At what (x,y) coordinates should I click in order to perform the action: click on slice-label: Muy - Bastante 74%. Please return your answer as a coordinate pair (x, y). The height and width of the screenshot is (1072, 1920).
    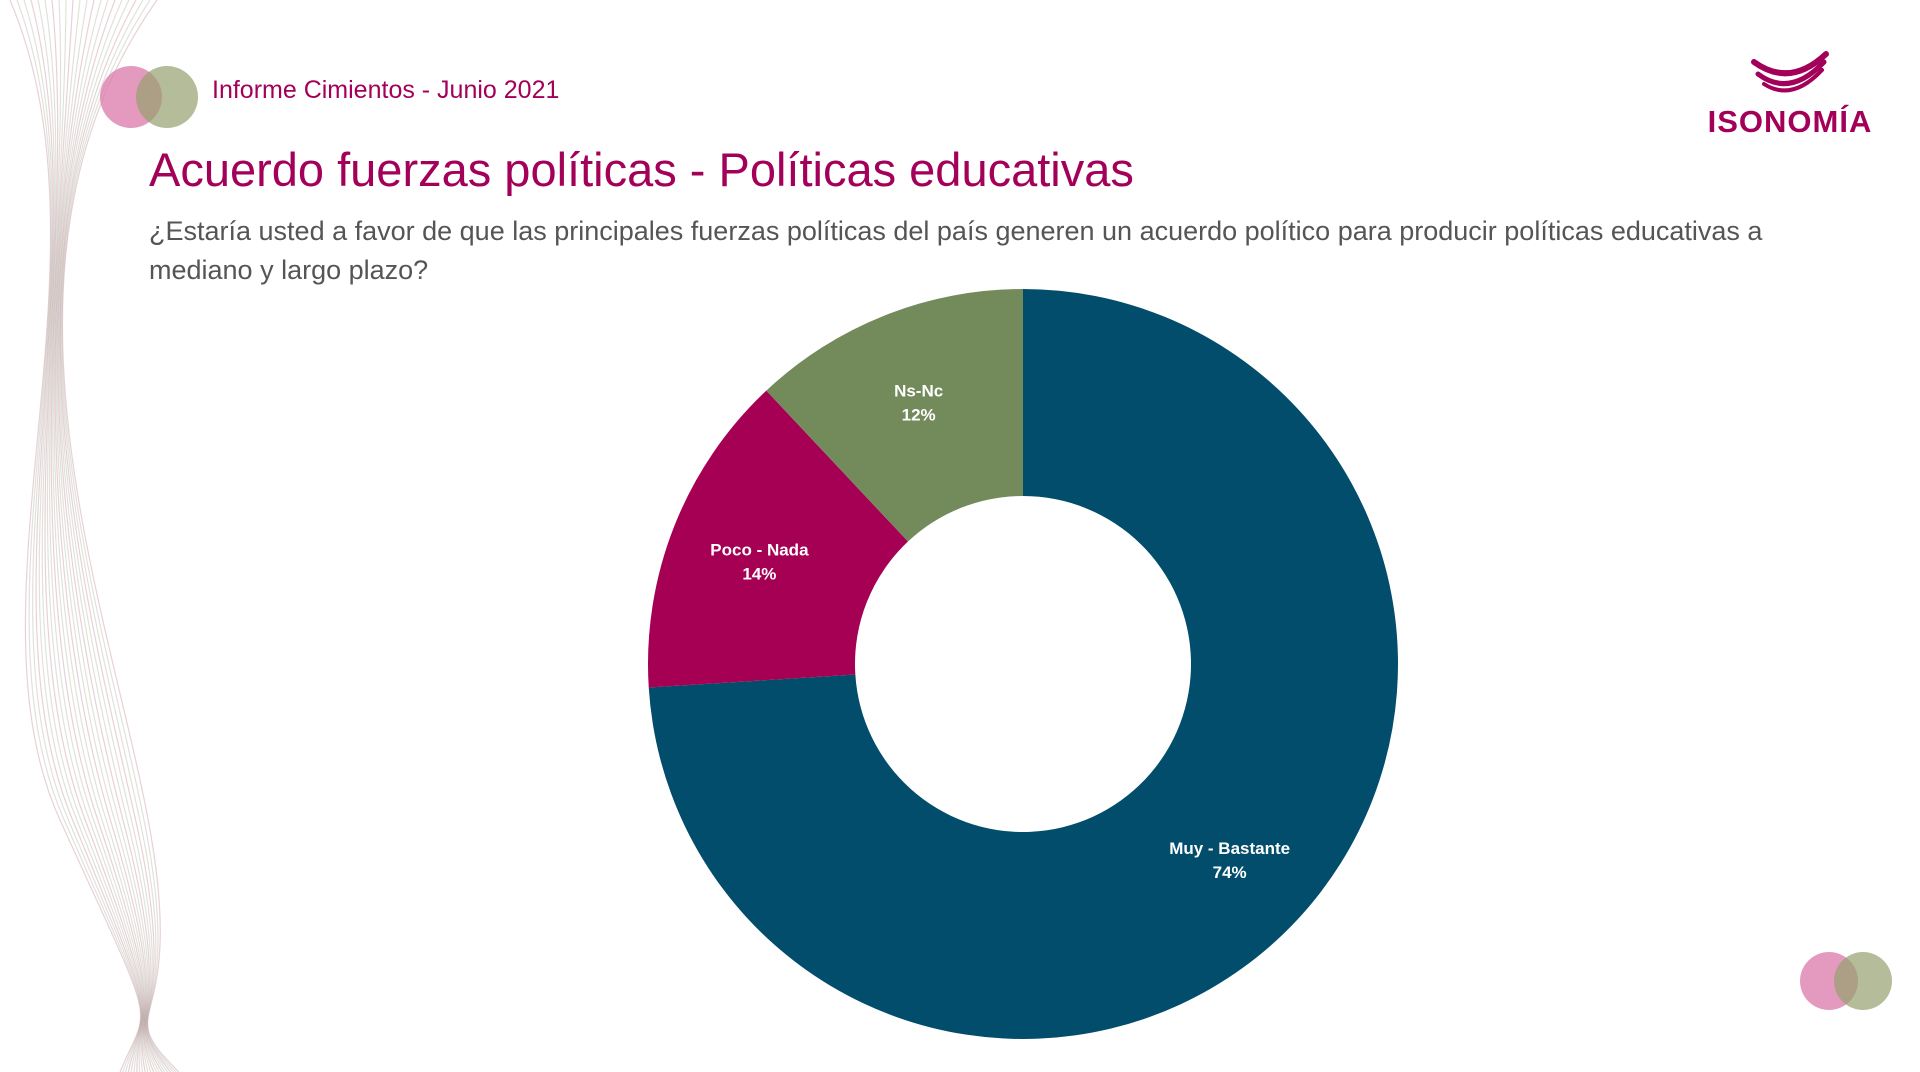
    Looking at the image, I should click on (1229, 860).